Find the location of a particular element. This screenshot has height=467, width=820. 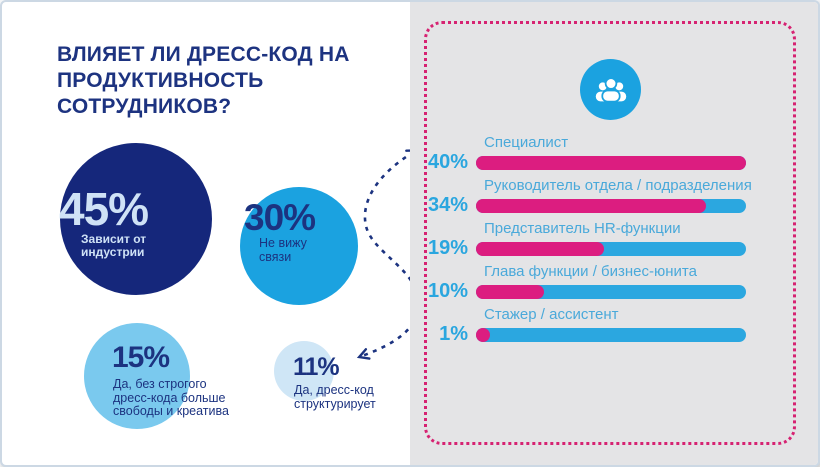

bubble-30-percent is located at coordinates (299, 246).